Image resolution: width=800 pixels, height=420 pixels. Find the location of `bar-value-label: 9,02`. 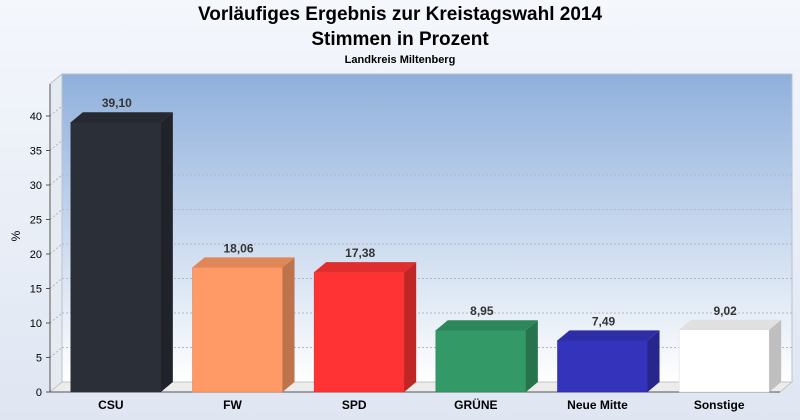

bar-value-label: 9,02 is located at coordinates (725, 311).